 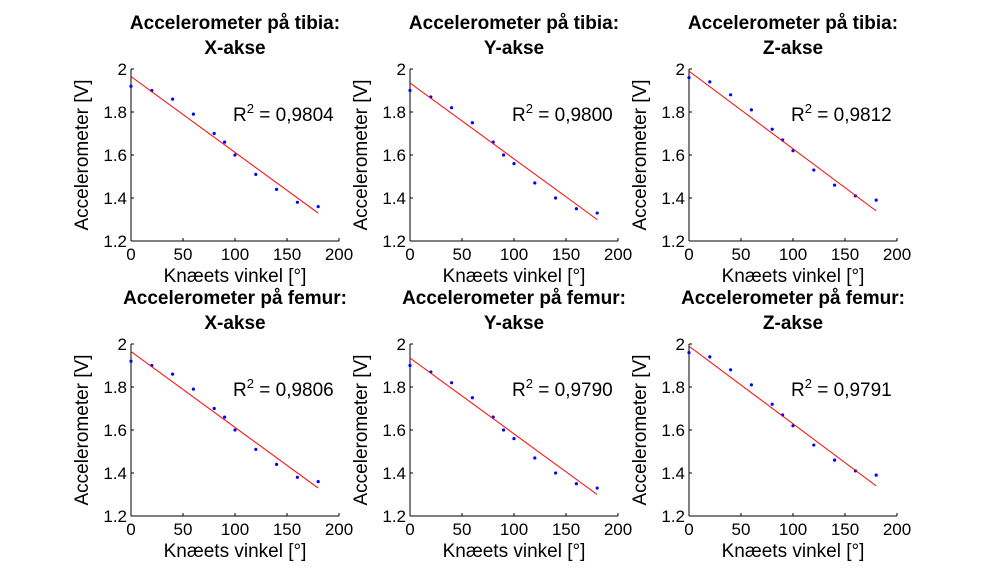 I want to click on r-squared-annotation: R2 = 0,9804, so click(x=283, y=113).